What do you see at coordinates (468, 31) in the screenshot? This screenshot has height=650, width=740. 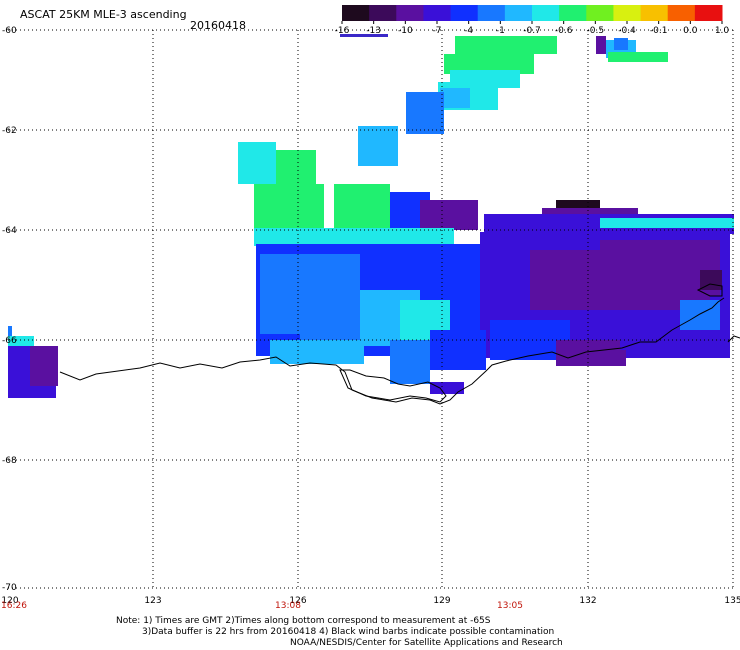 I see `colorbar-label: -4` at bounding box center [468, 31].